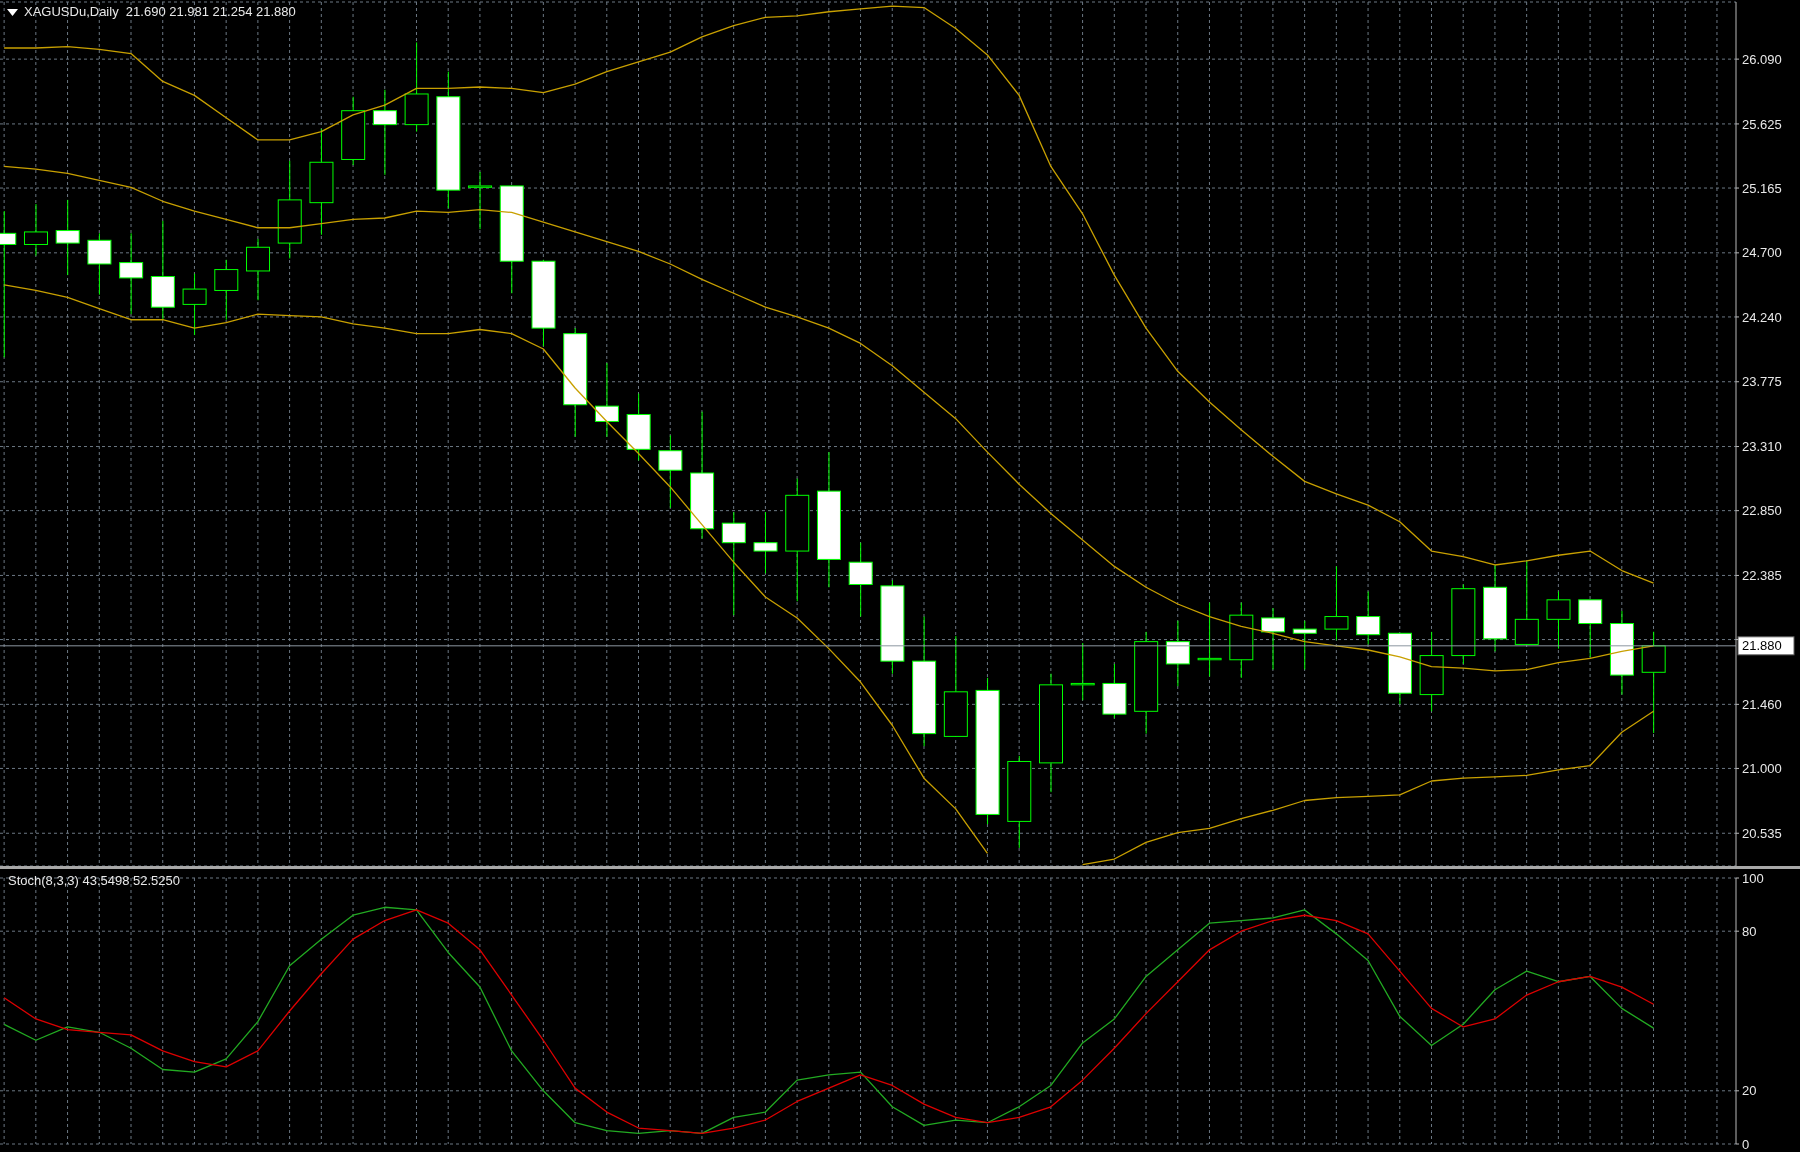 This screenshot has height=1152, width=1800. Describe the element at coordinates (1762, 576) in the screenshot. I see `y-tick-label: 22.385` at that location.